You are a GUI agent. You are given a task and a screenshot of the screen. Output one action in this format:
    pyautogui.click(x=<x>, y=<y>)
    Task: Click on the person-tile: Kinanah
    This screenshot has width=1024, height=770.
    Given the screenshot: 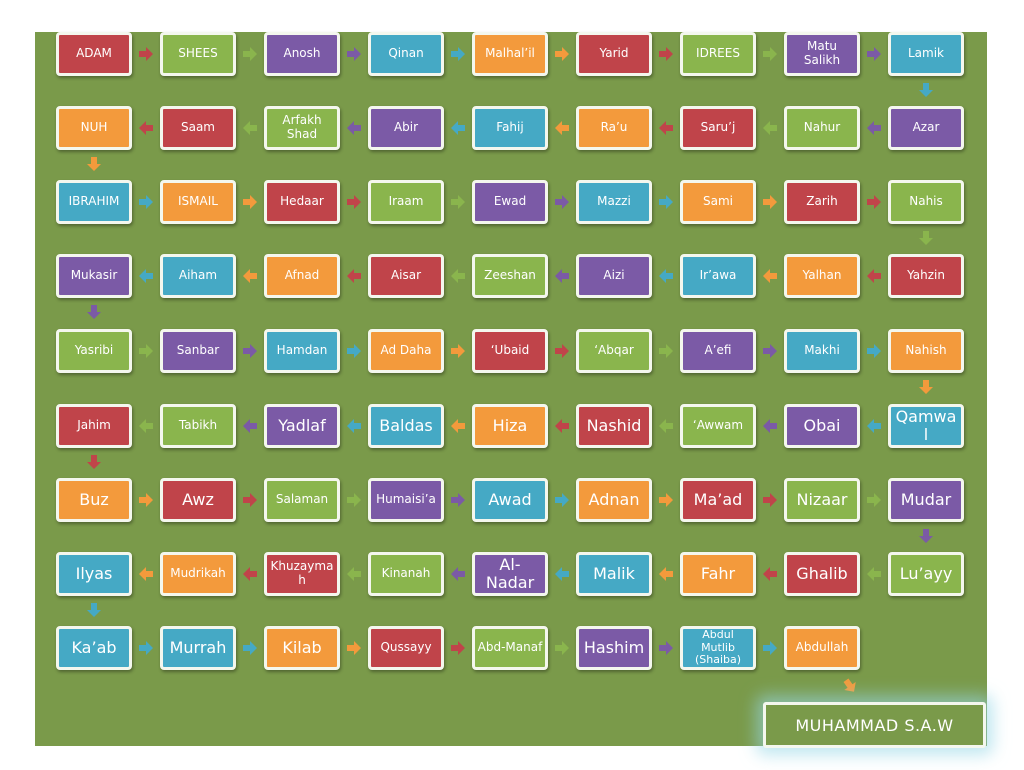 What is the action you would take?
    pyautogui.click(x=406, y=574)
    